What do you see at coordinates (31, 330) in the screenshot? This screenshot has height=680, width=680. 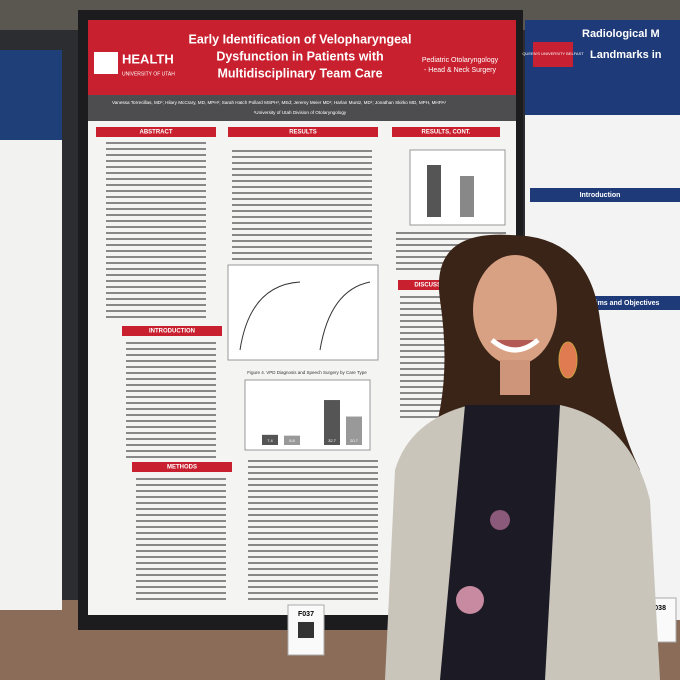 I see `left-poster` at bounding box center [31, 330].